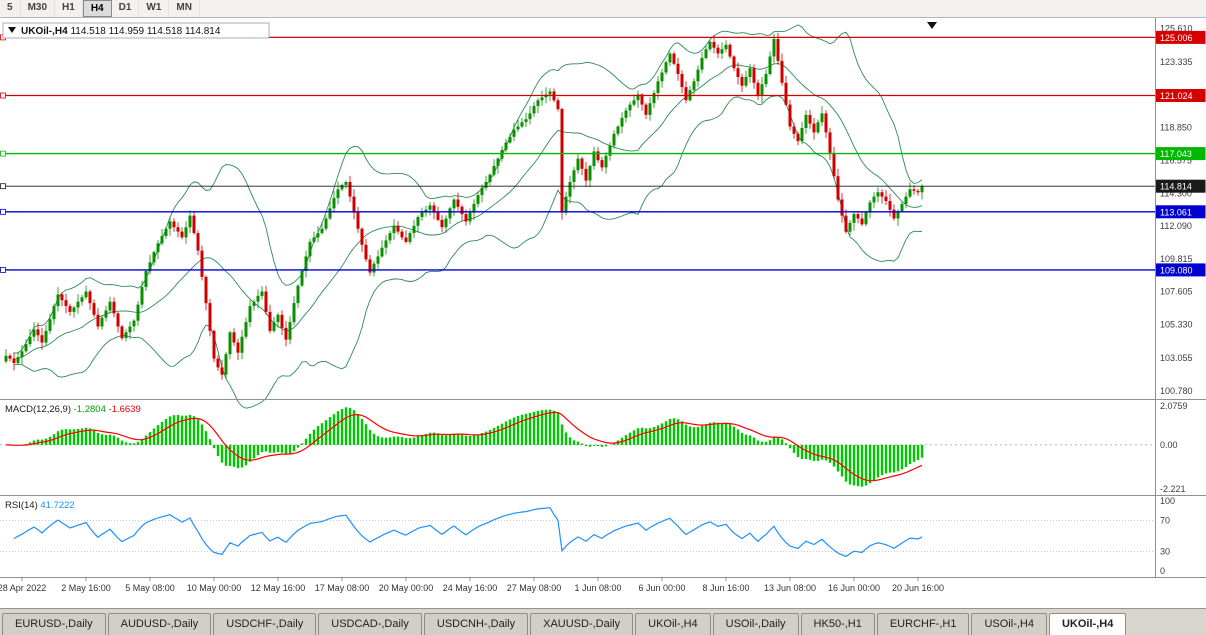 The width and height of the screenshot is (1206, 635). I want to click on svg-text: 30, so click(1165, 552).